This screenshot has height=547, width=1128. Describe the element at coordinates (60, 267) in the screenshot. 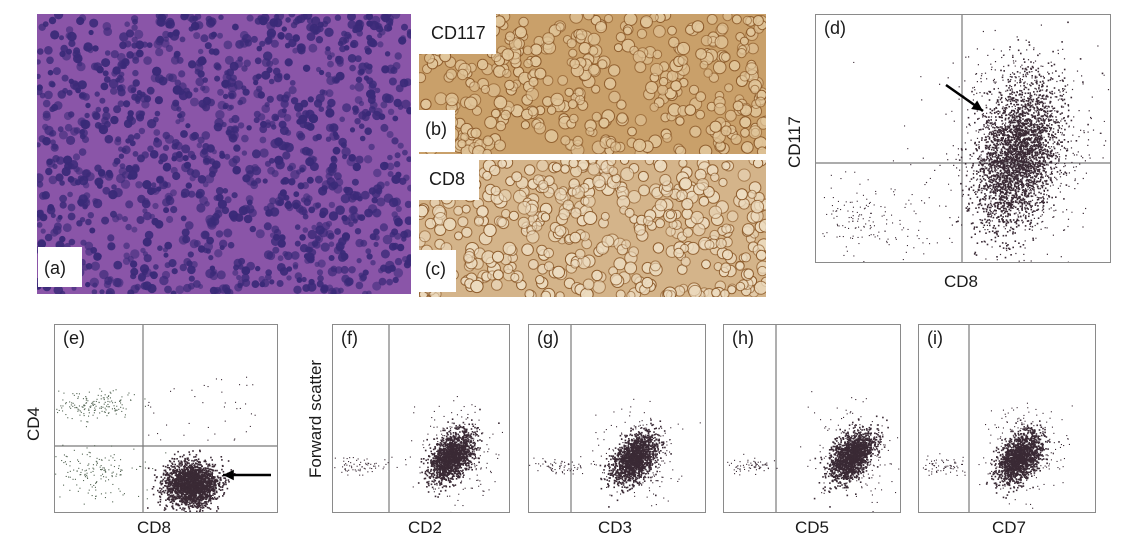

I see `panel-label-a: (a)` at that location.